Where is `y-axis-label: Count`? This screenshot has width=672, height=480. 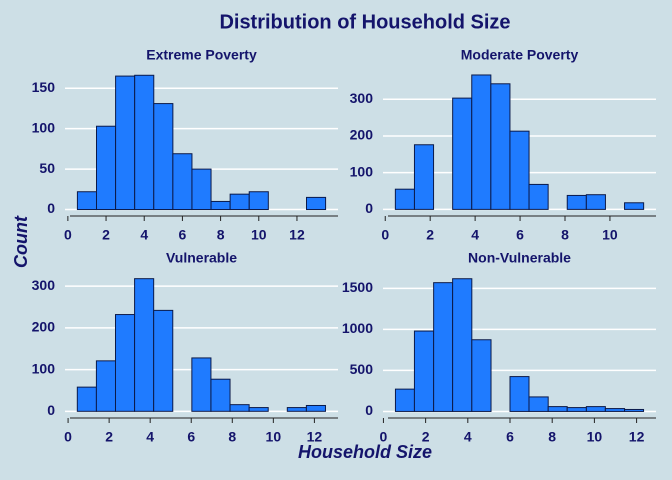 y-axis-label: Count is located at coordinates (21, 241).